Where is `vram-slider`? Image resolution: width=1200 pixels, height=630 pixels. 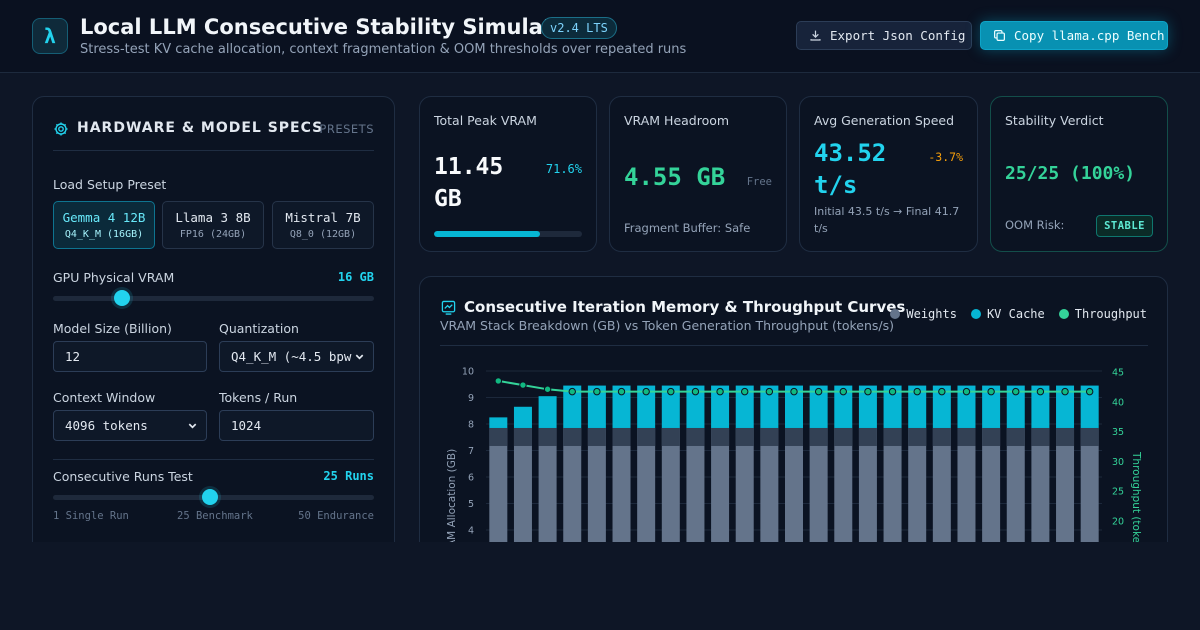 vram-slider is located at coordinates (213, 298).